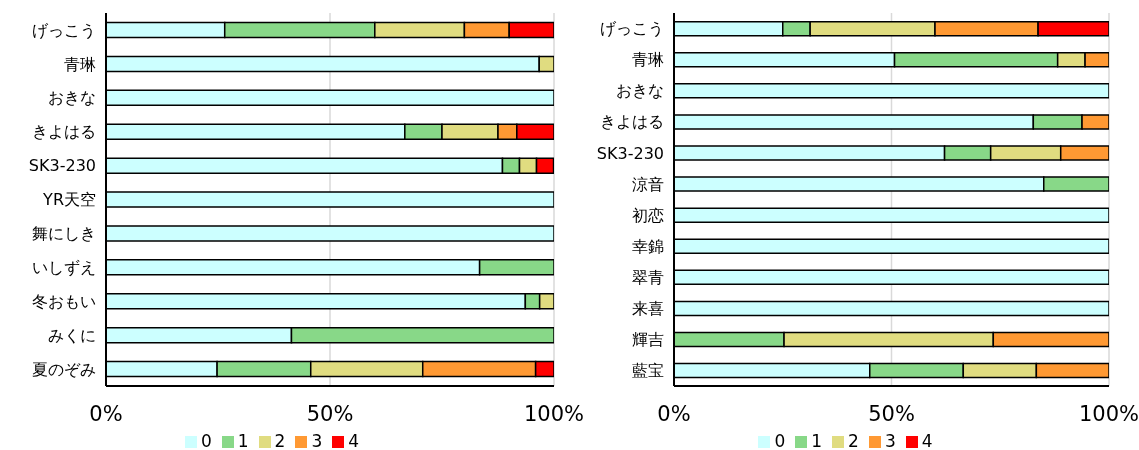  Describe the element at coordinates (64, 267) in the screenshot. I see `y-tick-label: いしずえ` at that location.